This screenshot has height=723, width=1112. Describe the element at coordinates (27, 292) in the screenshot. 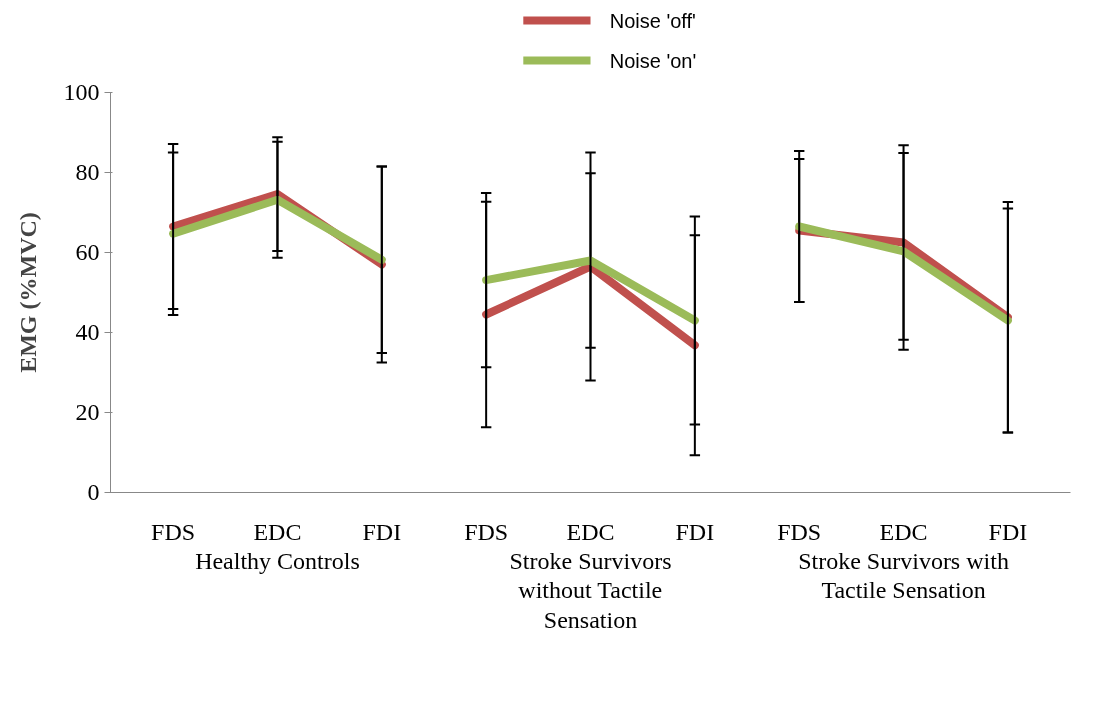

I see `y-axis-title: EMG (%MVC)` at that location.